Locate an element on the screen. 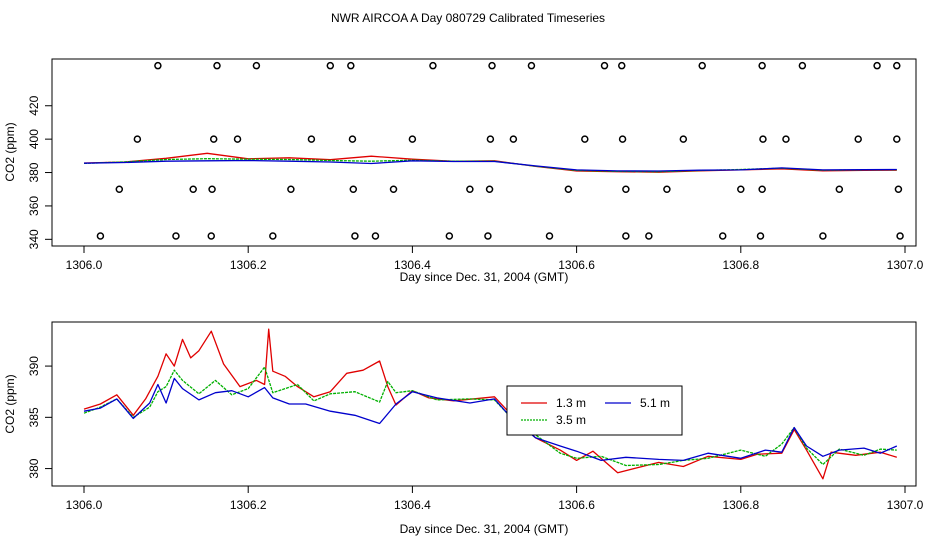 The width and height of the screenshot is (936, 545). top-y-axis-title: CO2 (ppm) is located at coordinates (10, 151).